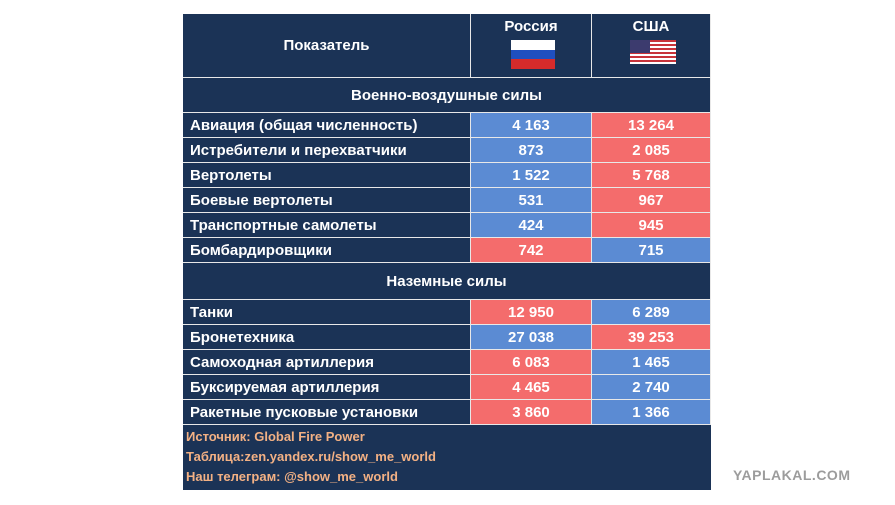  I want to click on value-cell: 424, so click(531, 225).